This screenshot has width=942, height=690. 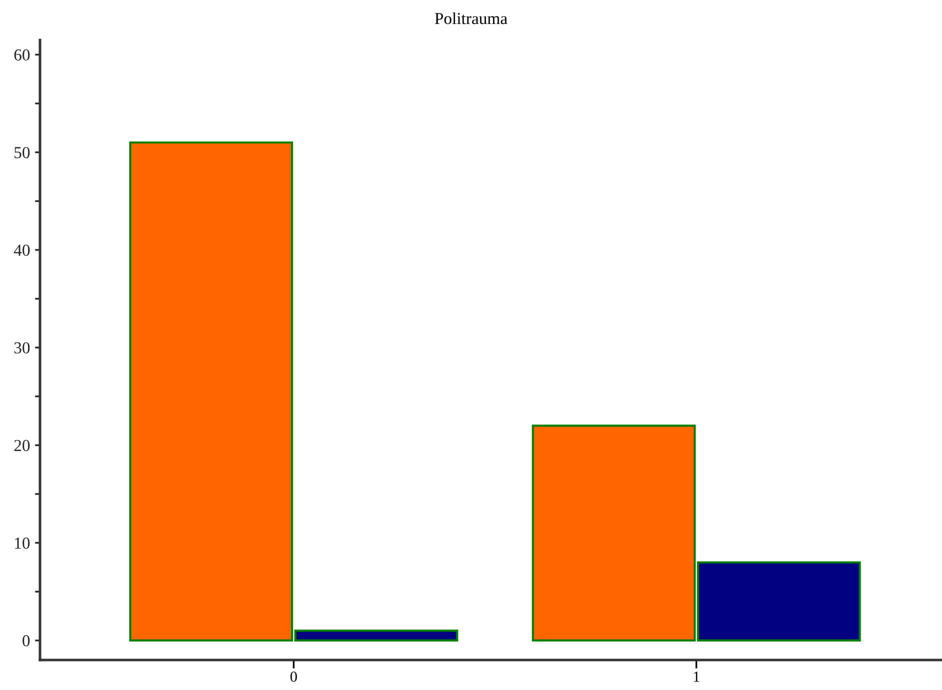 I want to click on y-tick-label: 40, so click(x=22, y=250).